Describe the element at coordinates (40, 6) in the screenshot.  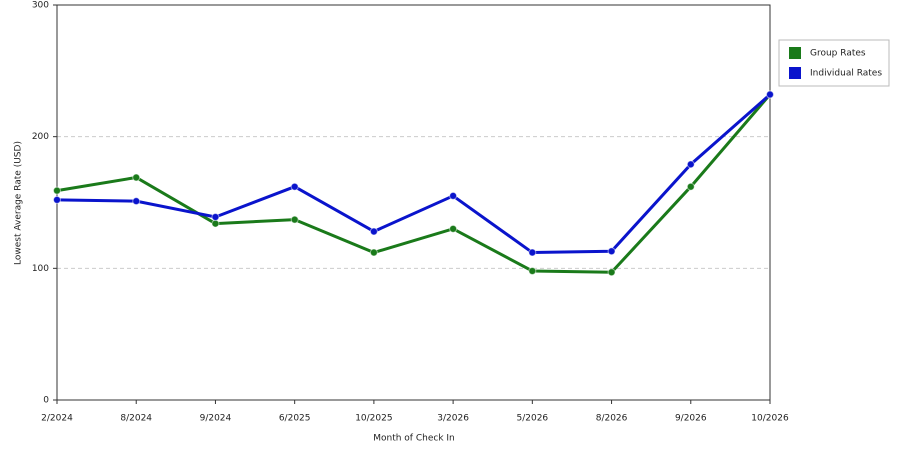
I see `y-tick-label: 300` at that location.